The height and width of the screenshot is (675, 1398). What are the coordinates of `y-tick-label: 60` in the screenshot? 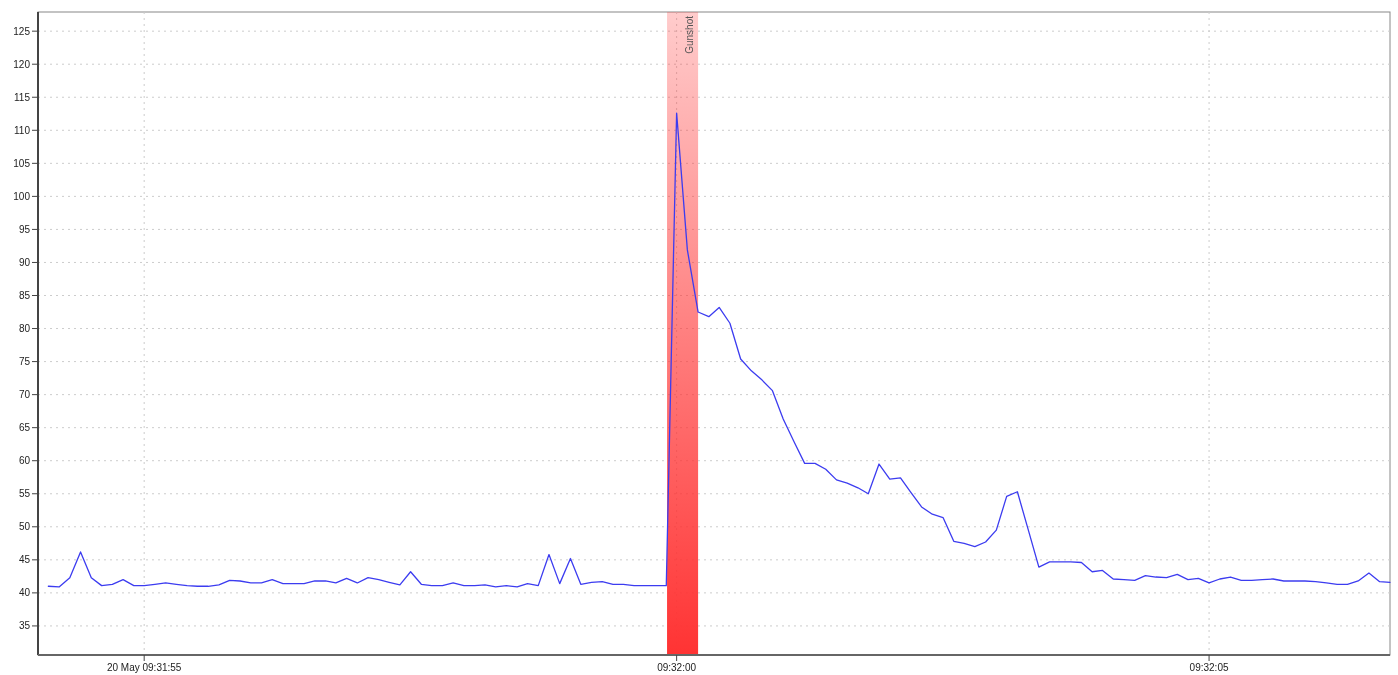 It's located at (24, 461).